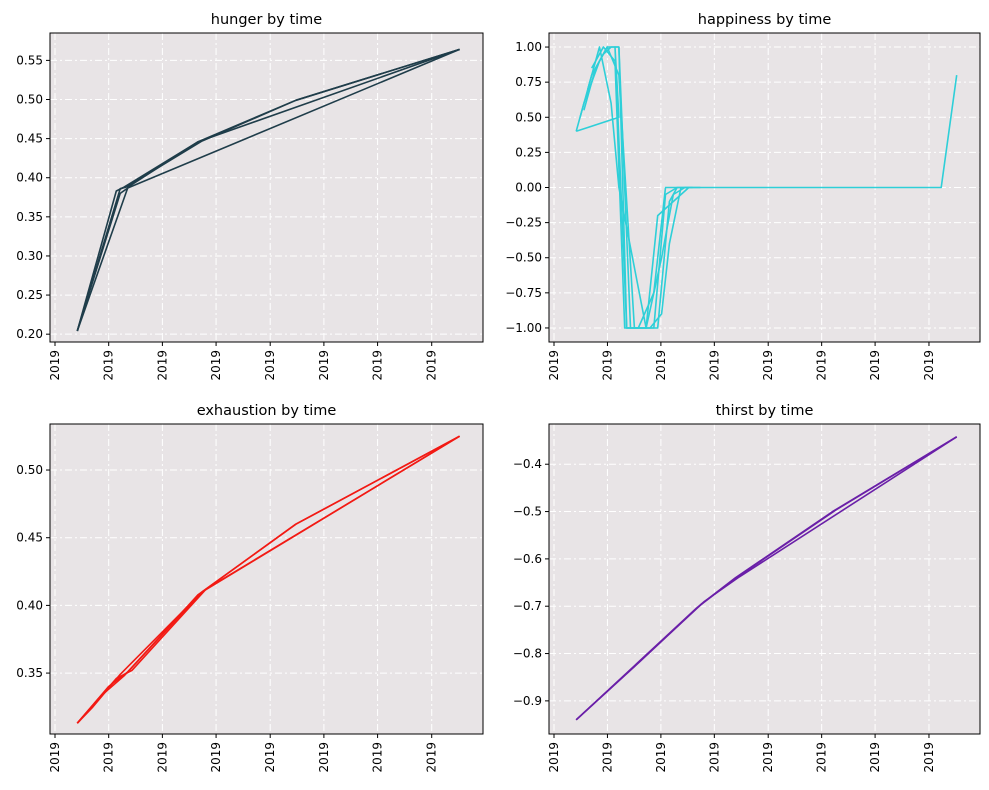 This screenshot has height=790, width=989. What do you see at coordinates (523, 258) in the screenshot?
I see `y-tick-label: −0.50` at bounding box center [523, 258].